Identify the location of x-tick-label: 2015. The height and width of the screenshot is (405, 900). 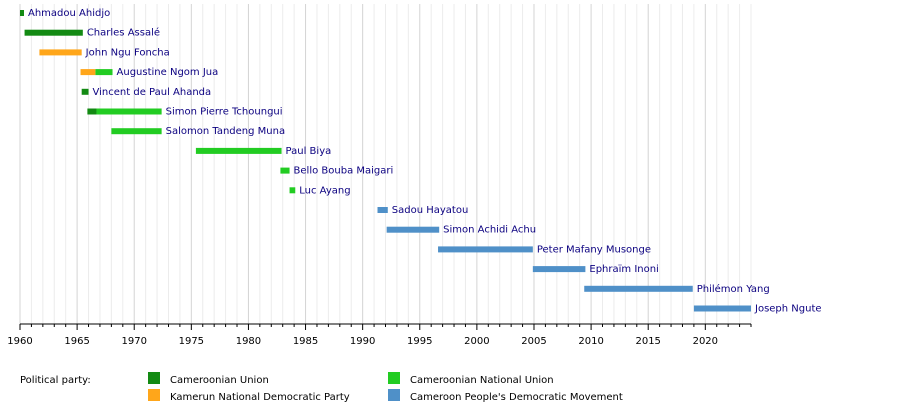
(647, 341).